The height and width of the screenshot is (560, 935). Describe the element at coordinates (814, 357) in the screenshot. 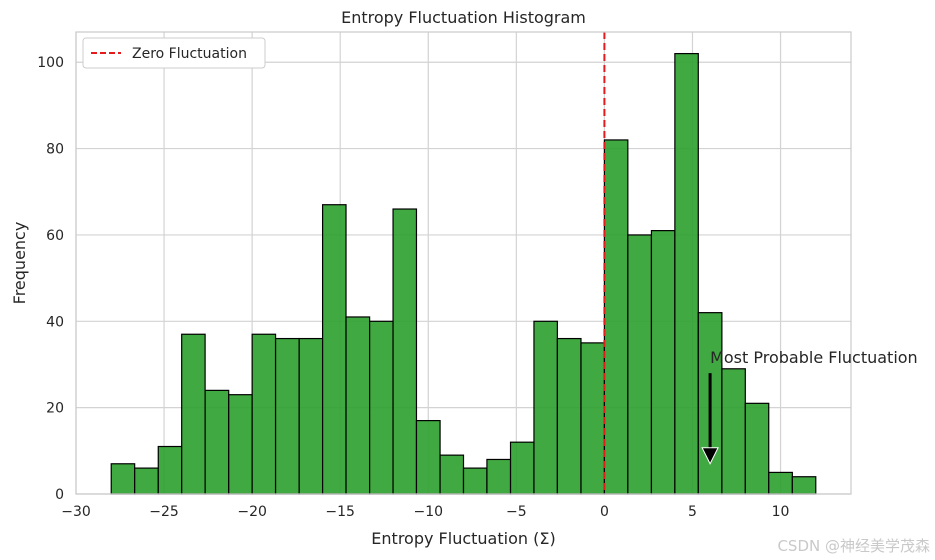

I see `annotation-text: Most Probable Fluctuation` at that location.